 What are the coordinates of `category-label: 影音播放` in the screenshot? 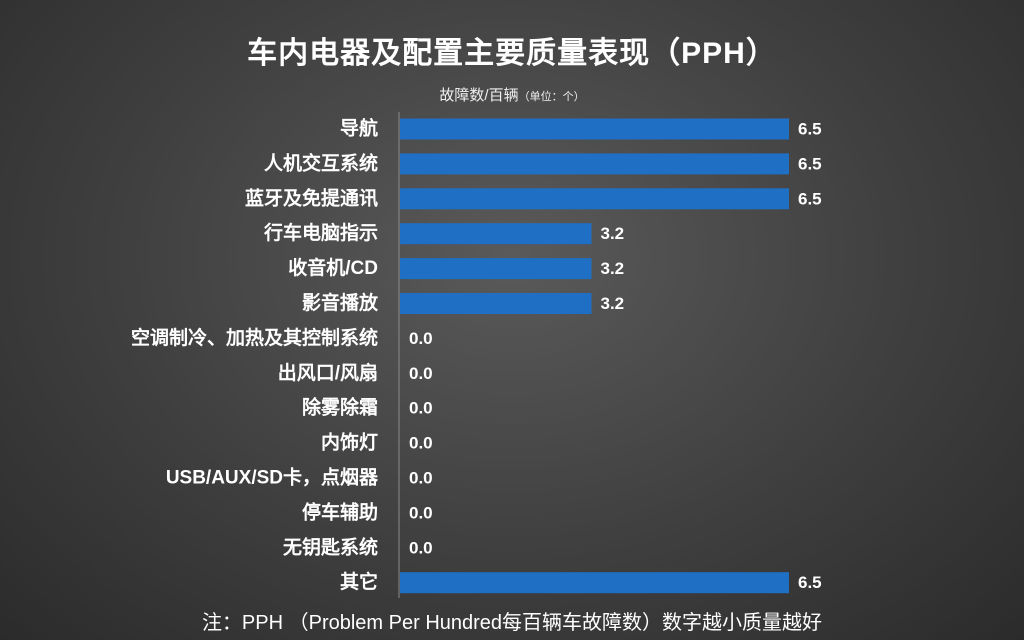 It's located at (340, 302).